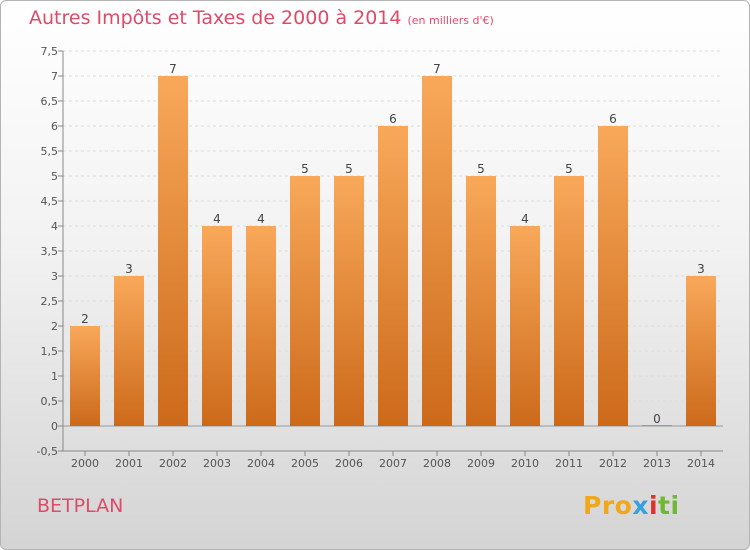 The width and height of the screenshot is (750, 550). What do you see at coordinates (215, 18) in the screenshot?
I see `chart-title-text: Autres Impôts et Taxes de 2000 à 2014` at bounding box center [215, 18].